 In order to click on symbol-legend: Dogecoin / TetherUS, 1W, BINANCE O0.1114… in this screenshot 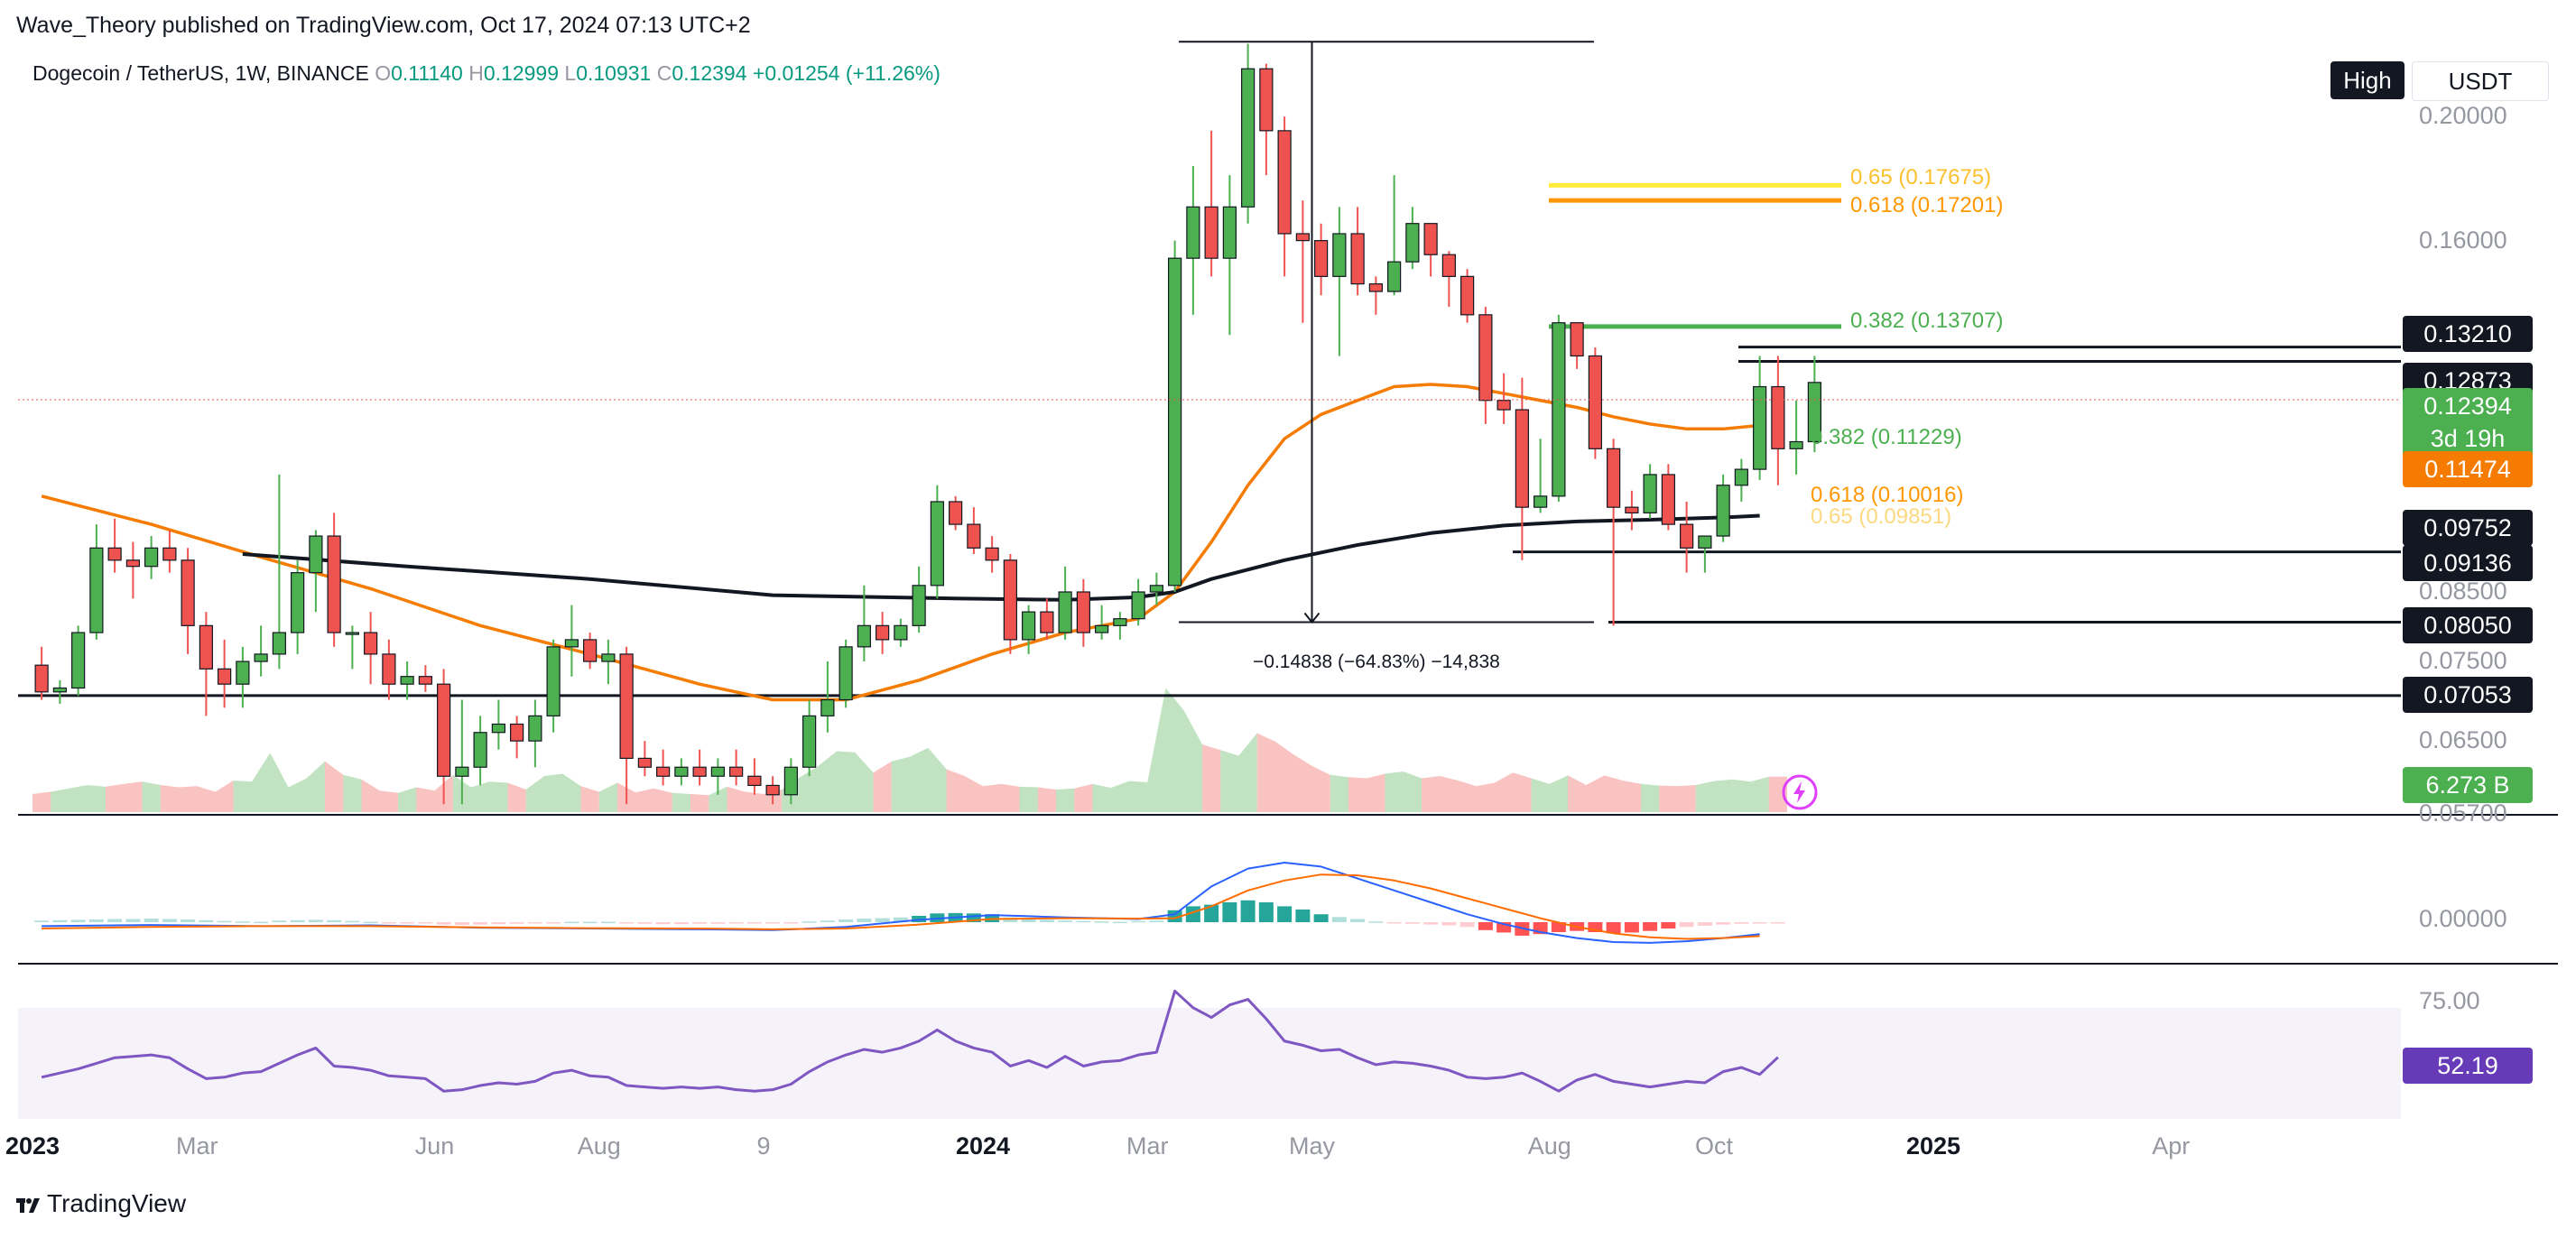, I will do `click(486, 73)`.